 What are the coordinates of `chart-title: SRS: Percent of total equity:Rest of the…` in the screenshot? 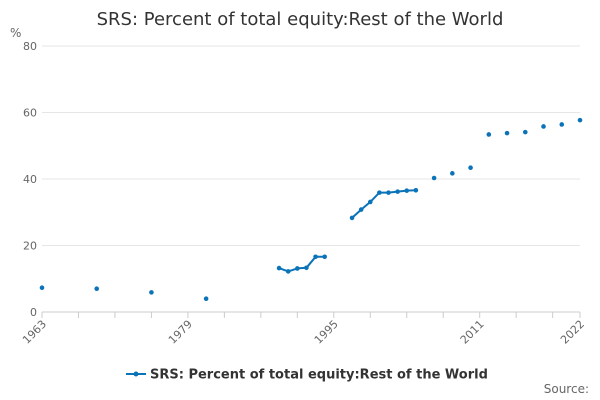 It's located at (300, 19).